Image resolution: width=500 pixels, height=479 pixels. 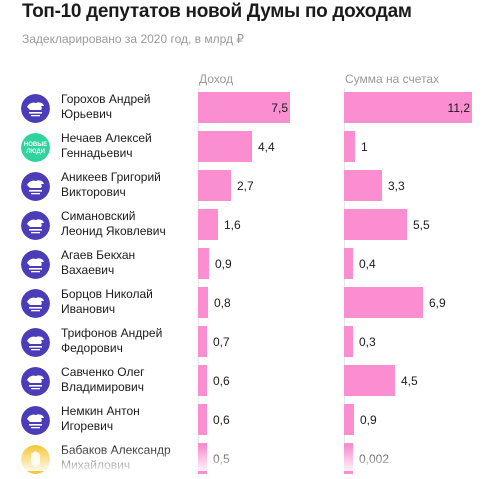 What do you see at coordinates (216, 79) in the screenshot?
I see `column-header-income: Доход` at bounding box center [216, 79].